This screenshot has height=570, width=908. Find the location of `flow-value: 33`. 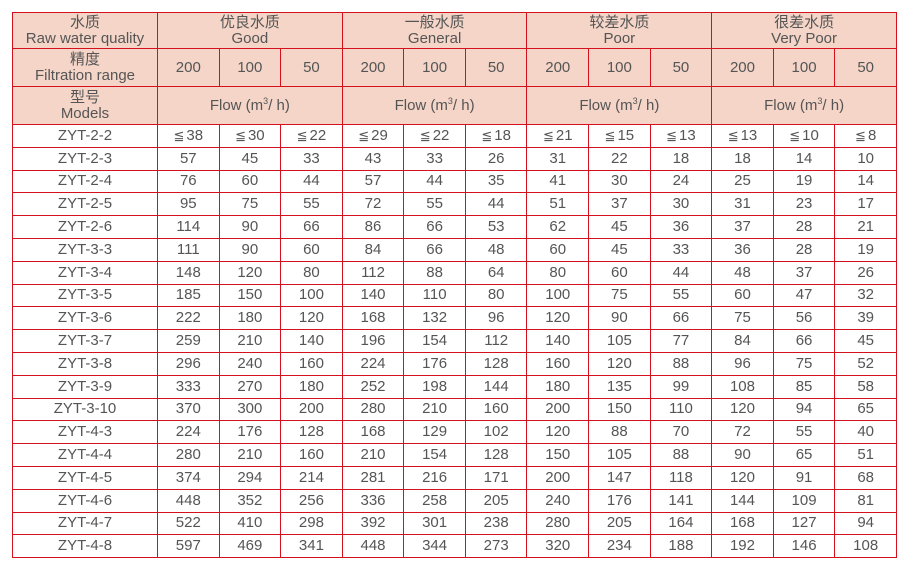

flow-value: 33 is located at coordinates (681, 249).